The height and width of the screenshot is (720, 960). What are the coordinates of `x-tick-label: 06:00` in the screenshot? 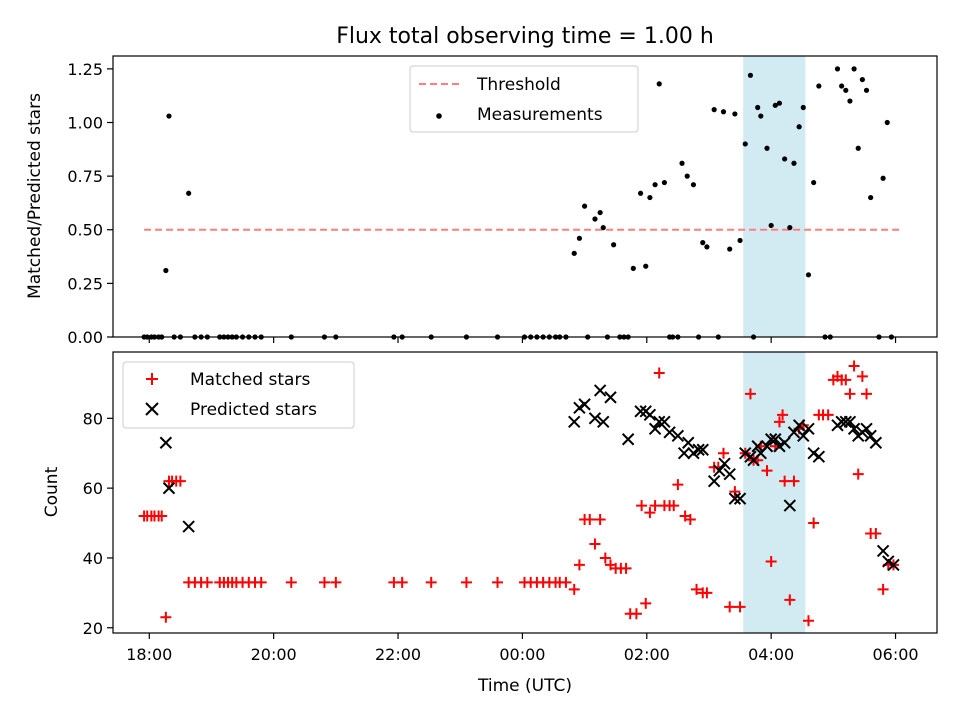 It's located at (895, 654).